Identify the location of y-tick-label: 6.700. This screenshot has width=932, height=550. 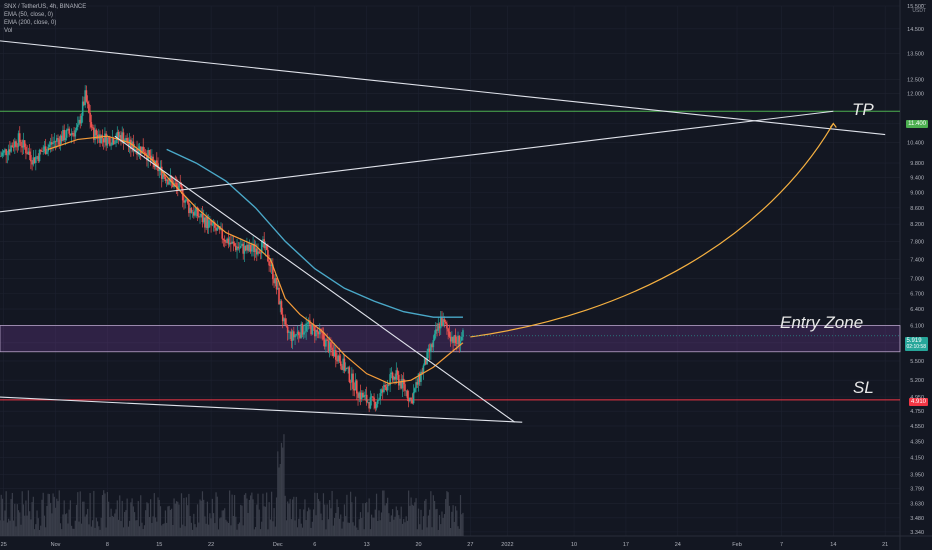
(917, 294).